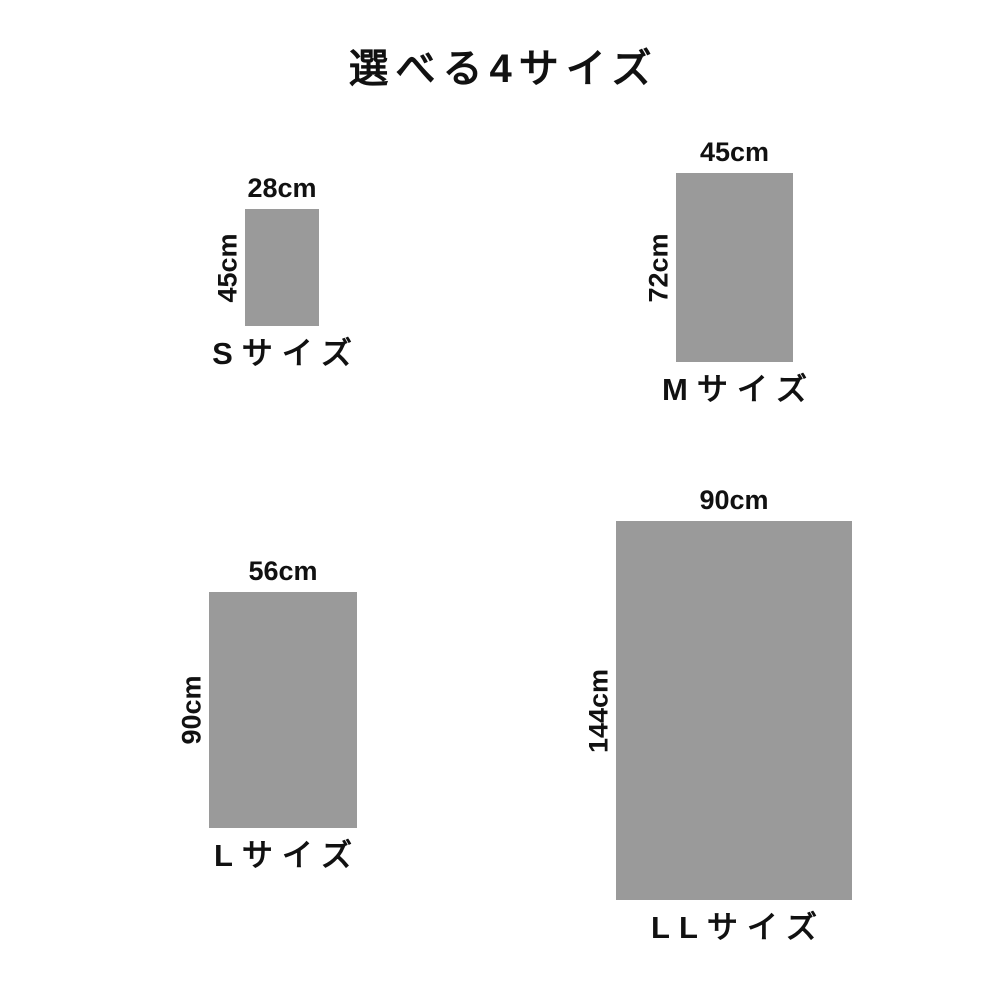  Describe the element at coordinates (227, 267) in the screenshot. I see `height-label-s: 45cm` at that location.